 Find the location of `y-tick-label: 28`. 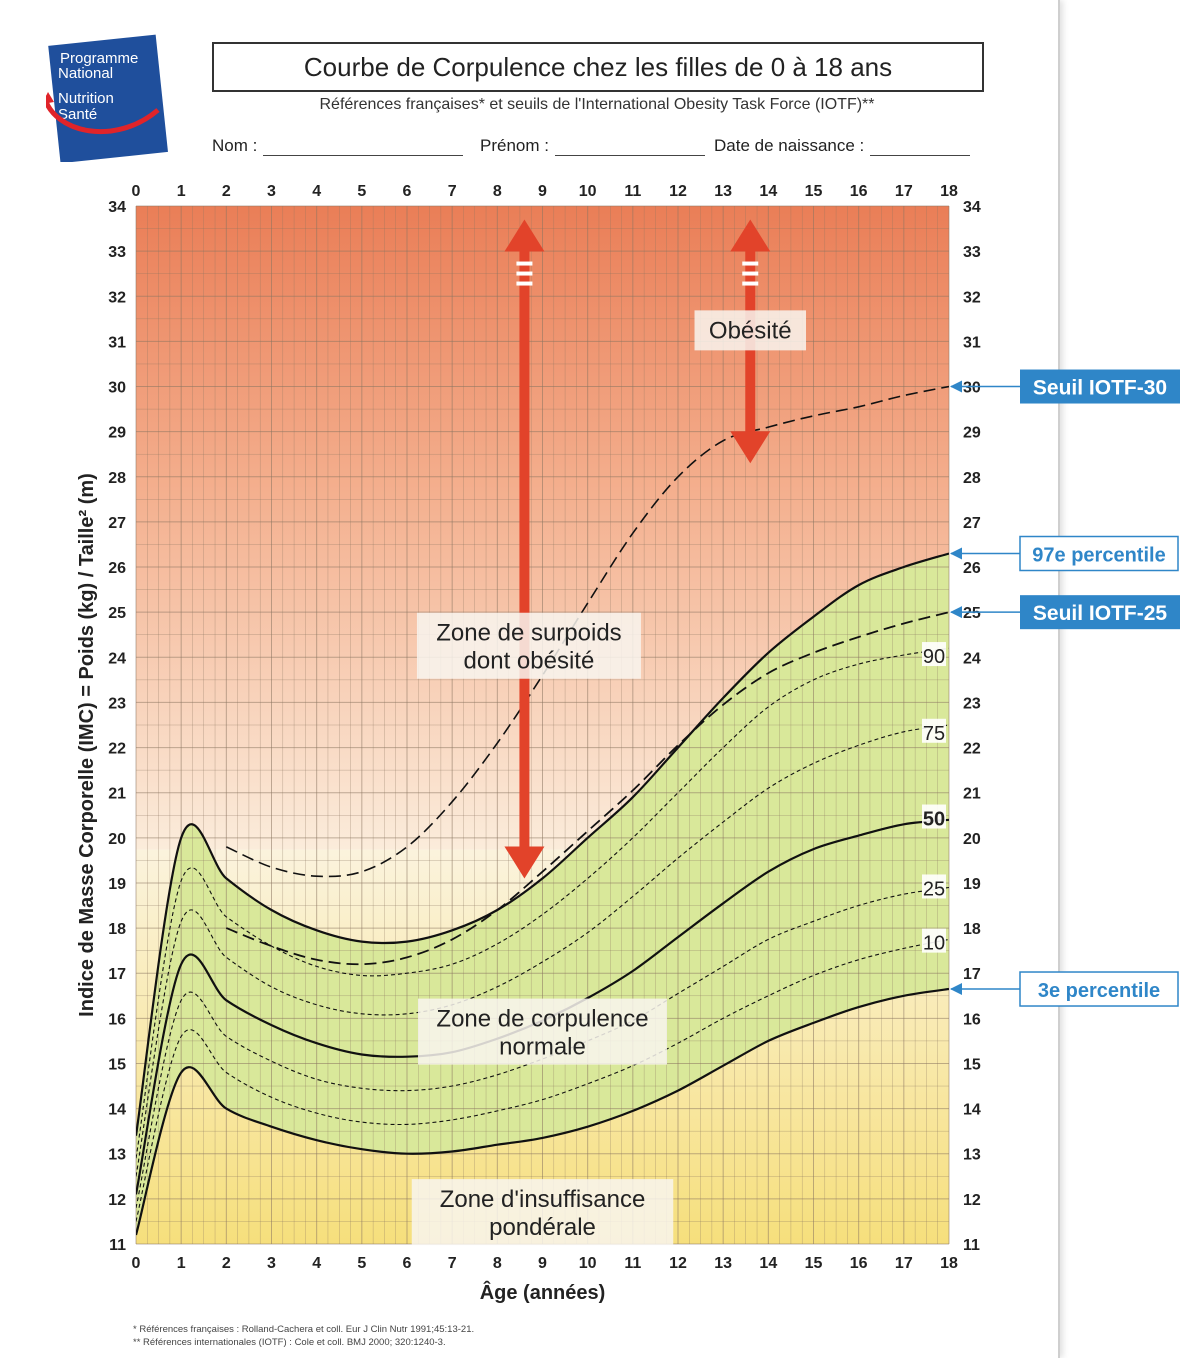

y-tick-label: 28 is located at coordinates (117, 478).